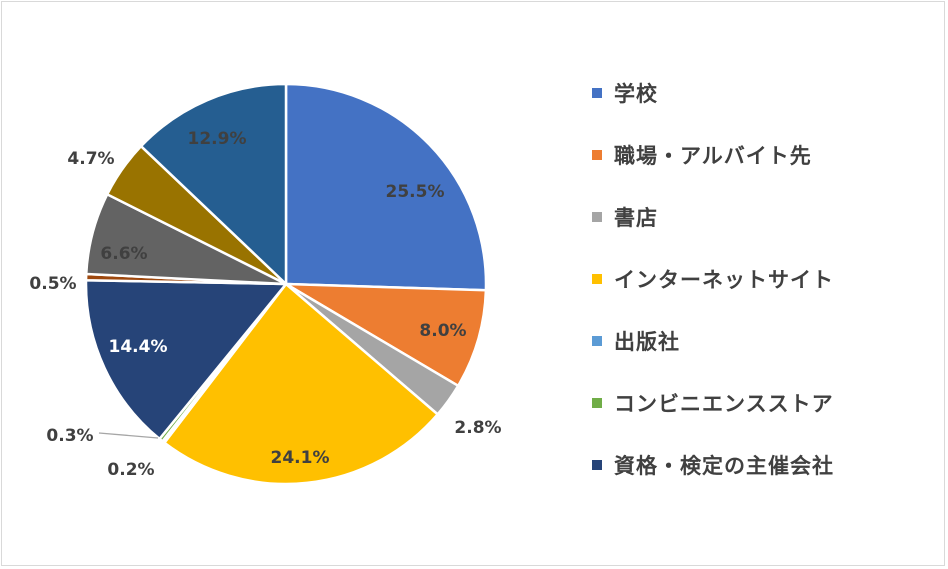 The image size is (948, 569). I want to click on legend-label: コンビニエンスストア, so click(724, 404).